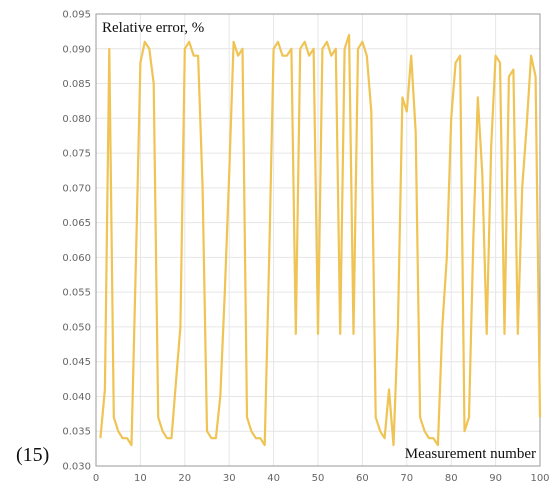 This screenshot has height=487, width=555. Describe the element at coordinates (33, 455) in the screenshot. I see `figure-number: (15)` at that location.